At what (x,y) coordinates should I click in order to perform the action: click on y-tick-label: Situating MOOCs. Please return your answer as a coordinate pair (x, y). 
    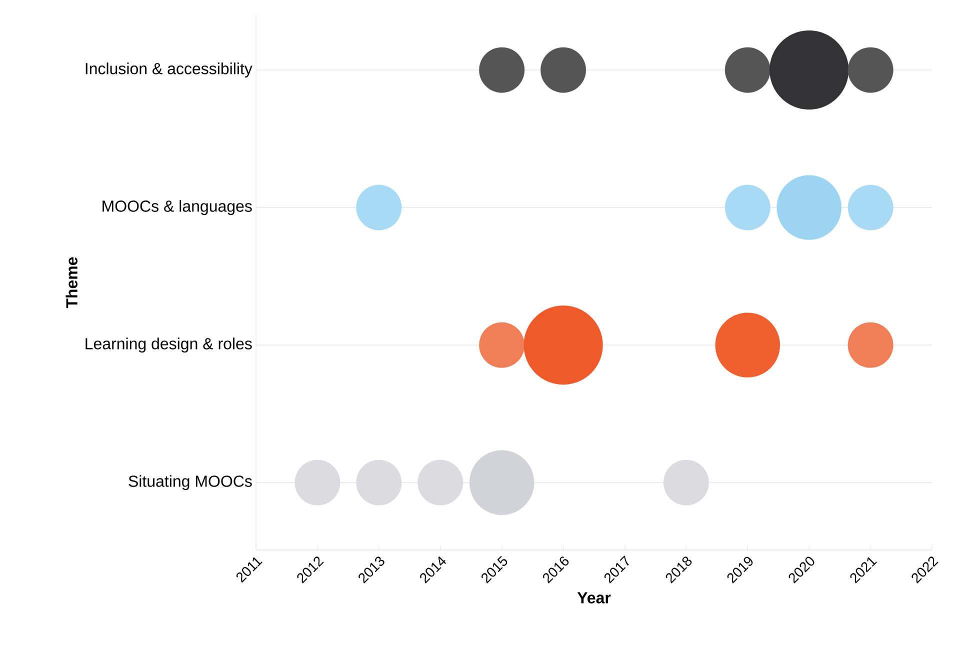
    Looking at the image, I should click on (190, 482).